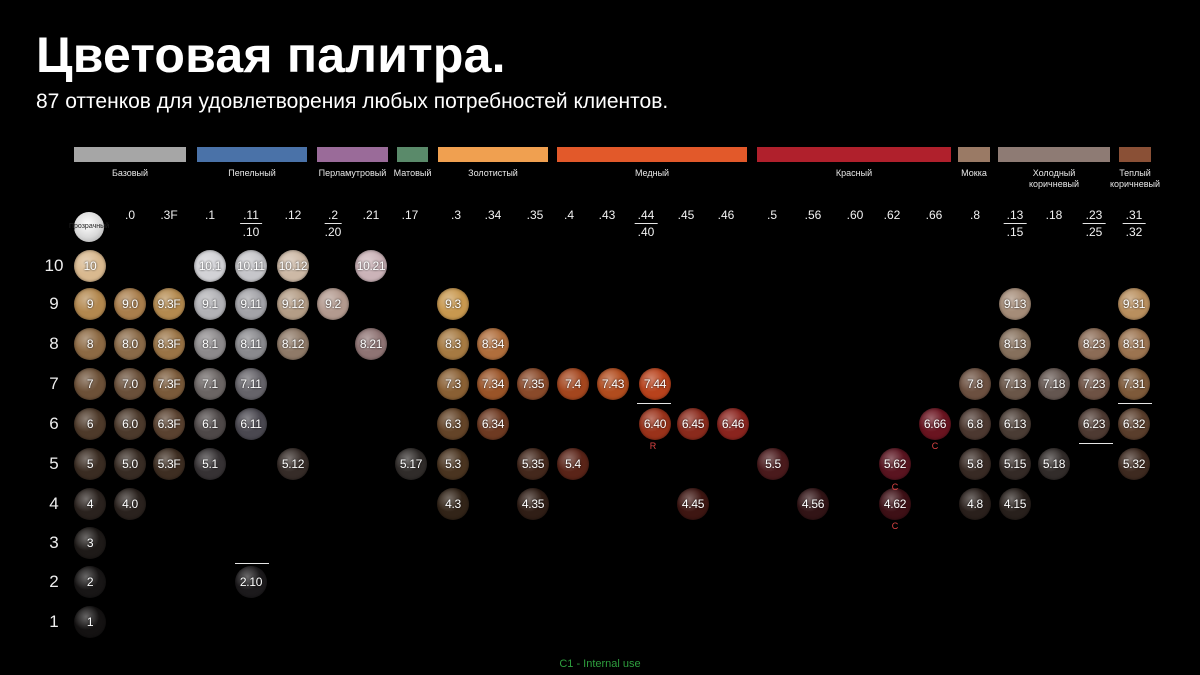 The height and width of the screenshot is (675, 1200). I want to click on shade-swatch-5: 5, so click(90, 464).